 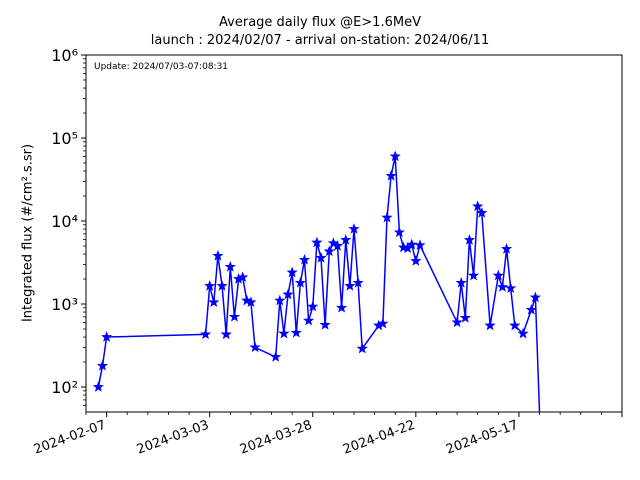 I want to click on x-tick-label: 2024-05-17, so click(x=482, y=438).